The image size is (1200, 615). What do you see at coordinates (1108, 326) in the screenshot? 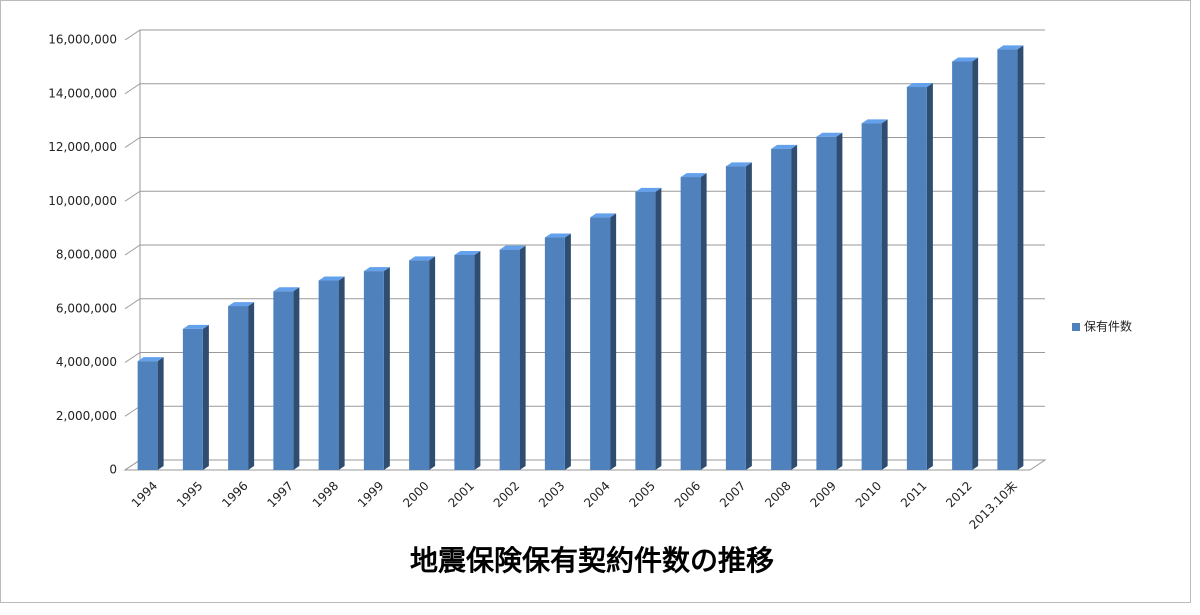
I see `legend-label: 保有件数` at bounding box center [1108, 326].